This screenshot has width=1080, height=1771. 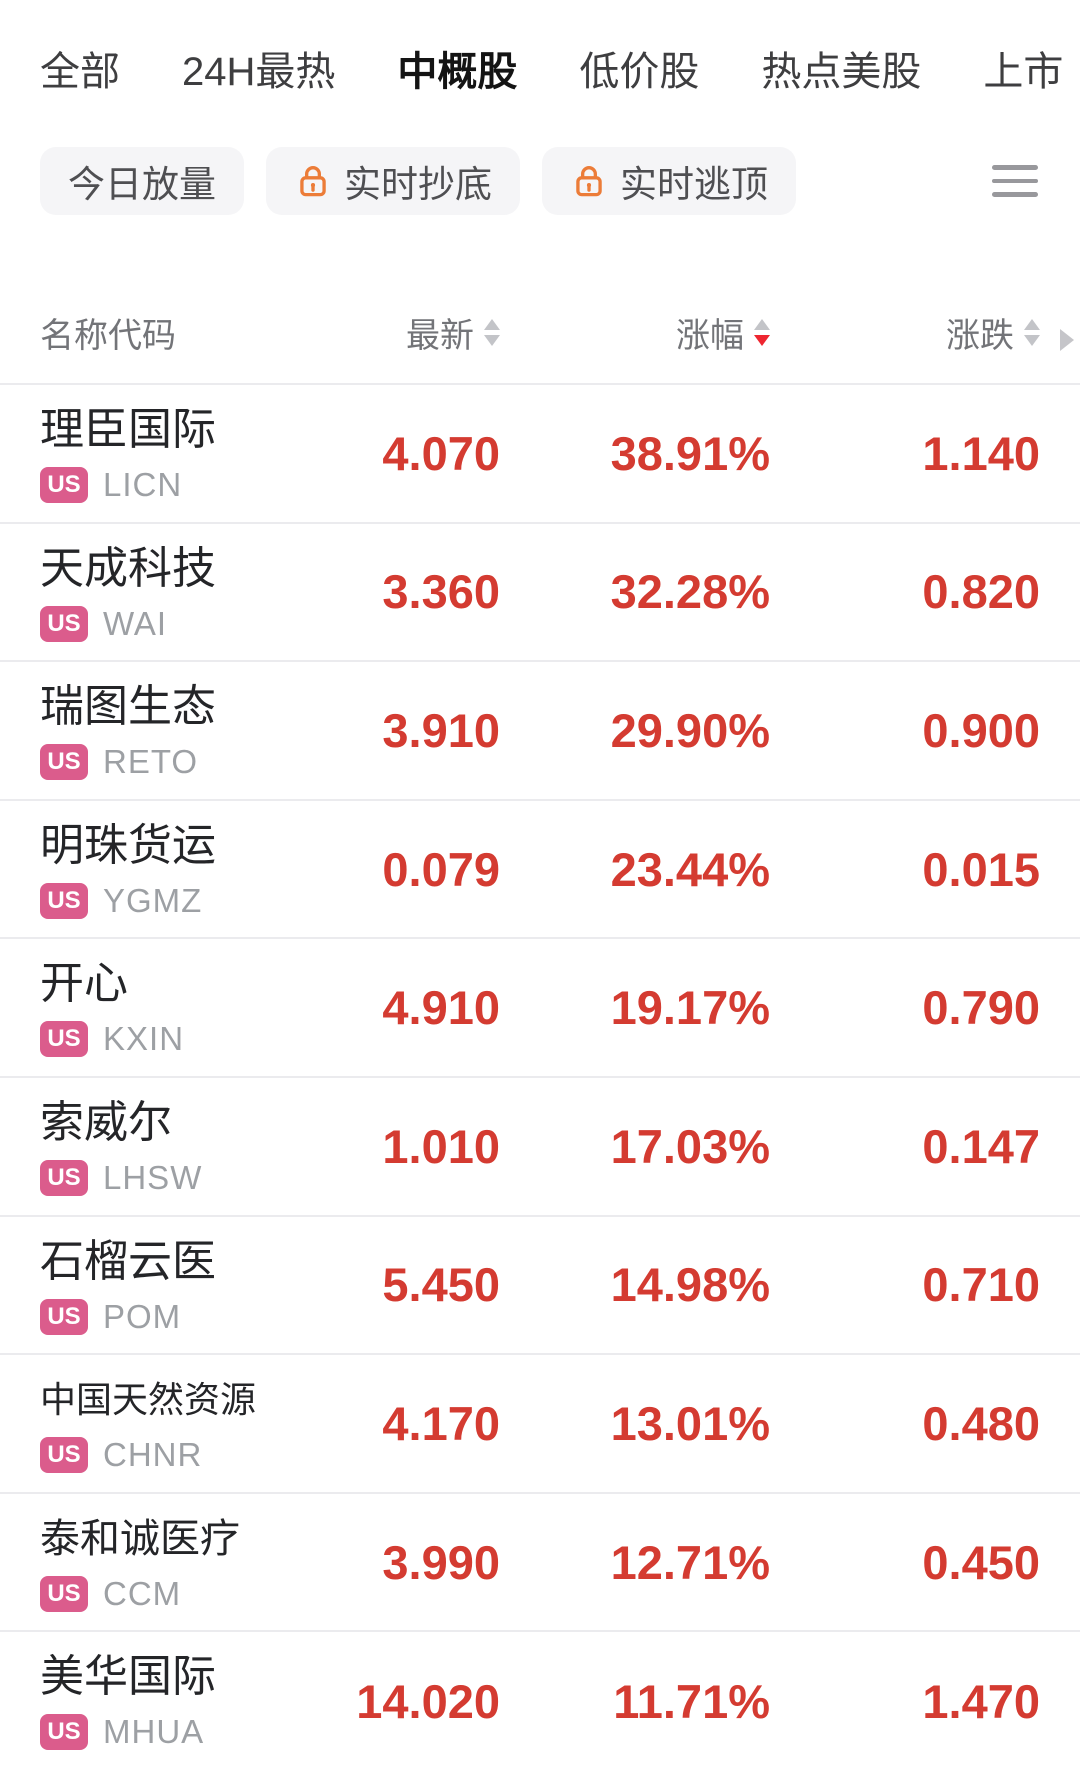 I want to click on change-amount: 0.820, so click(x=981, y=592).